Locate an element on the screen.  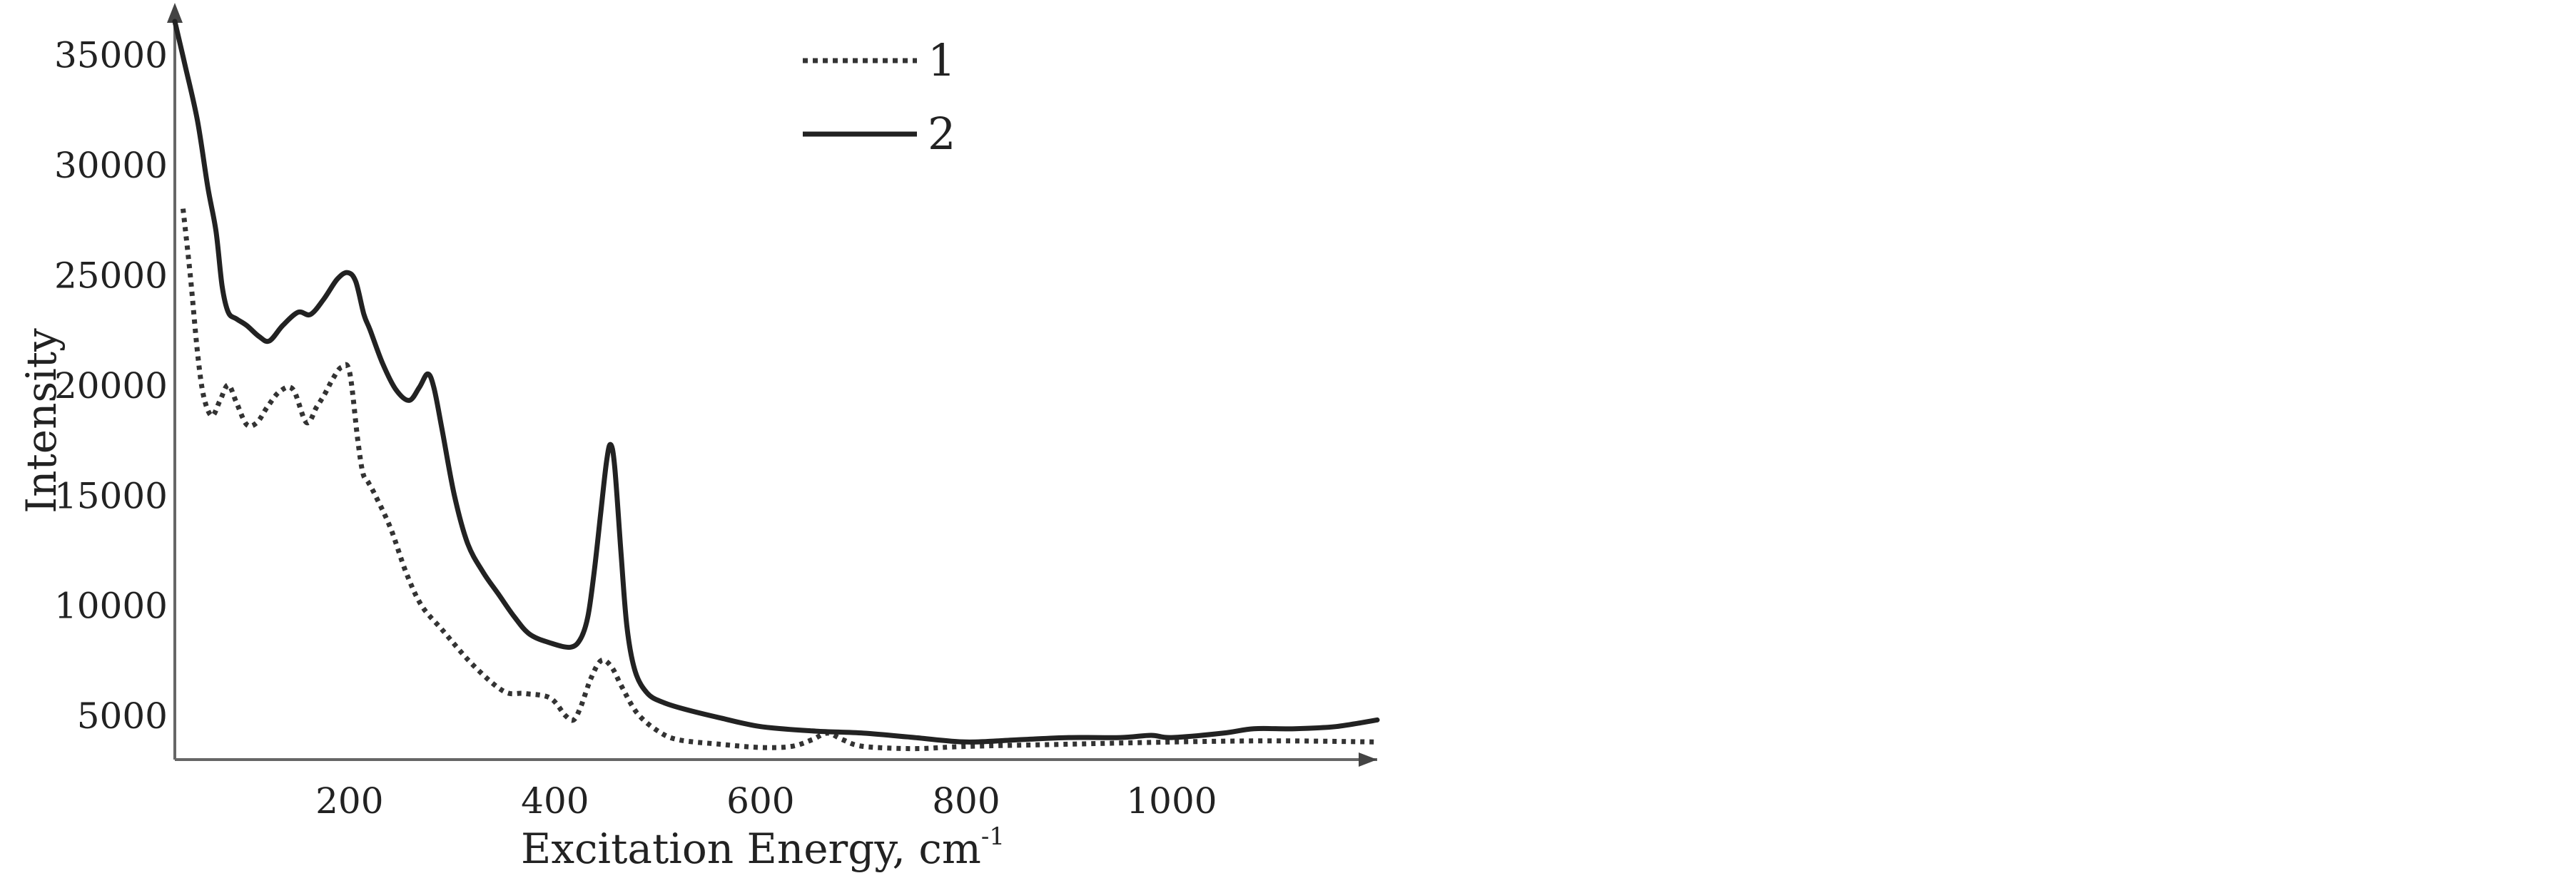
x-axis-title-superscript: -1 is located at coordinates (993, 836).